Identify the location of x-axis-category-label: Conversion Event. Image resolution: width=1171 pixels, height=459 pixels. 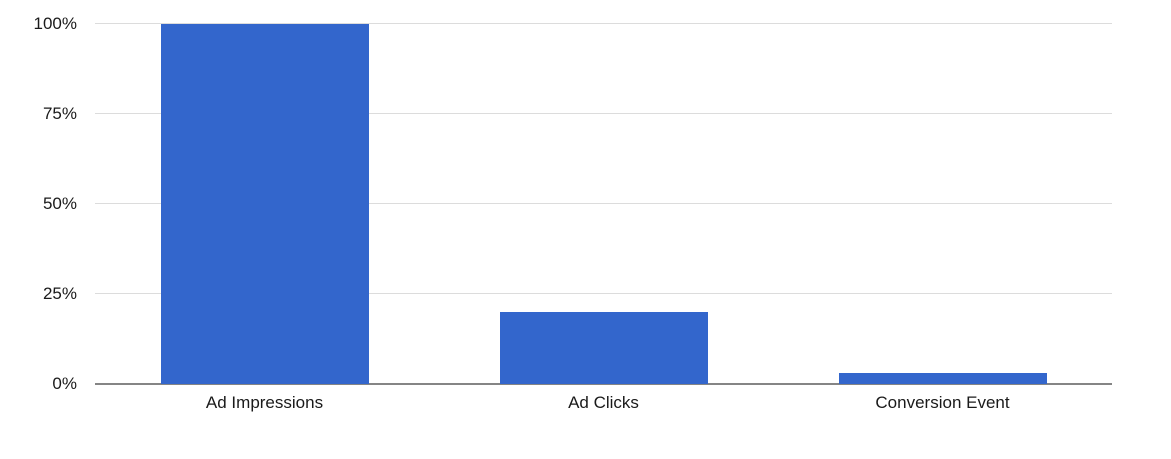
(942, 402).